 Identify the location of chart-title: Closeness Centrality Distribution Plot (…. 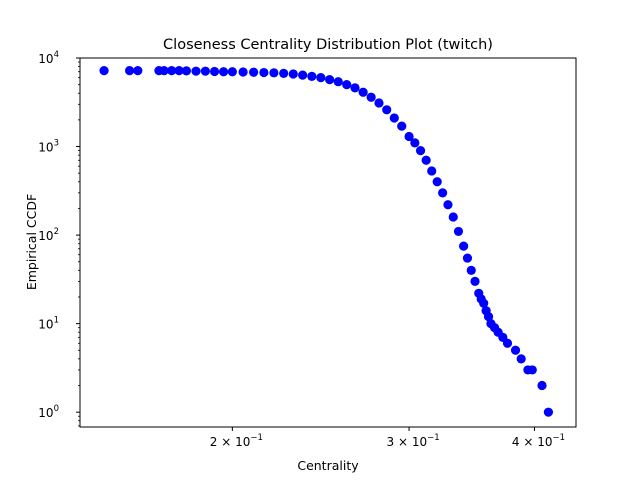
(328, 45).